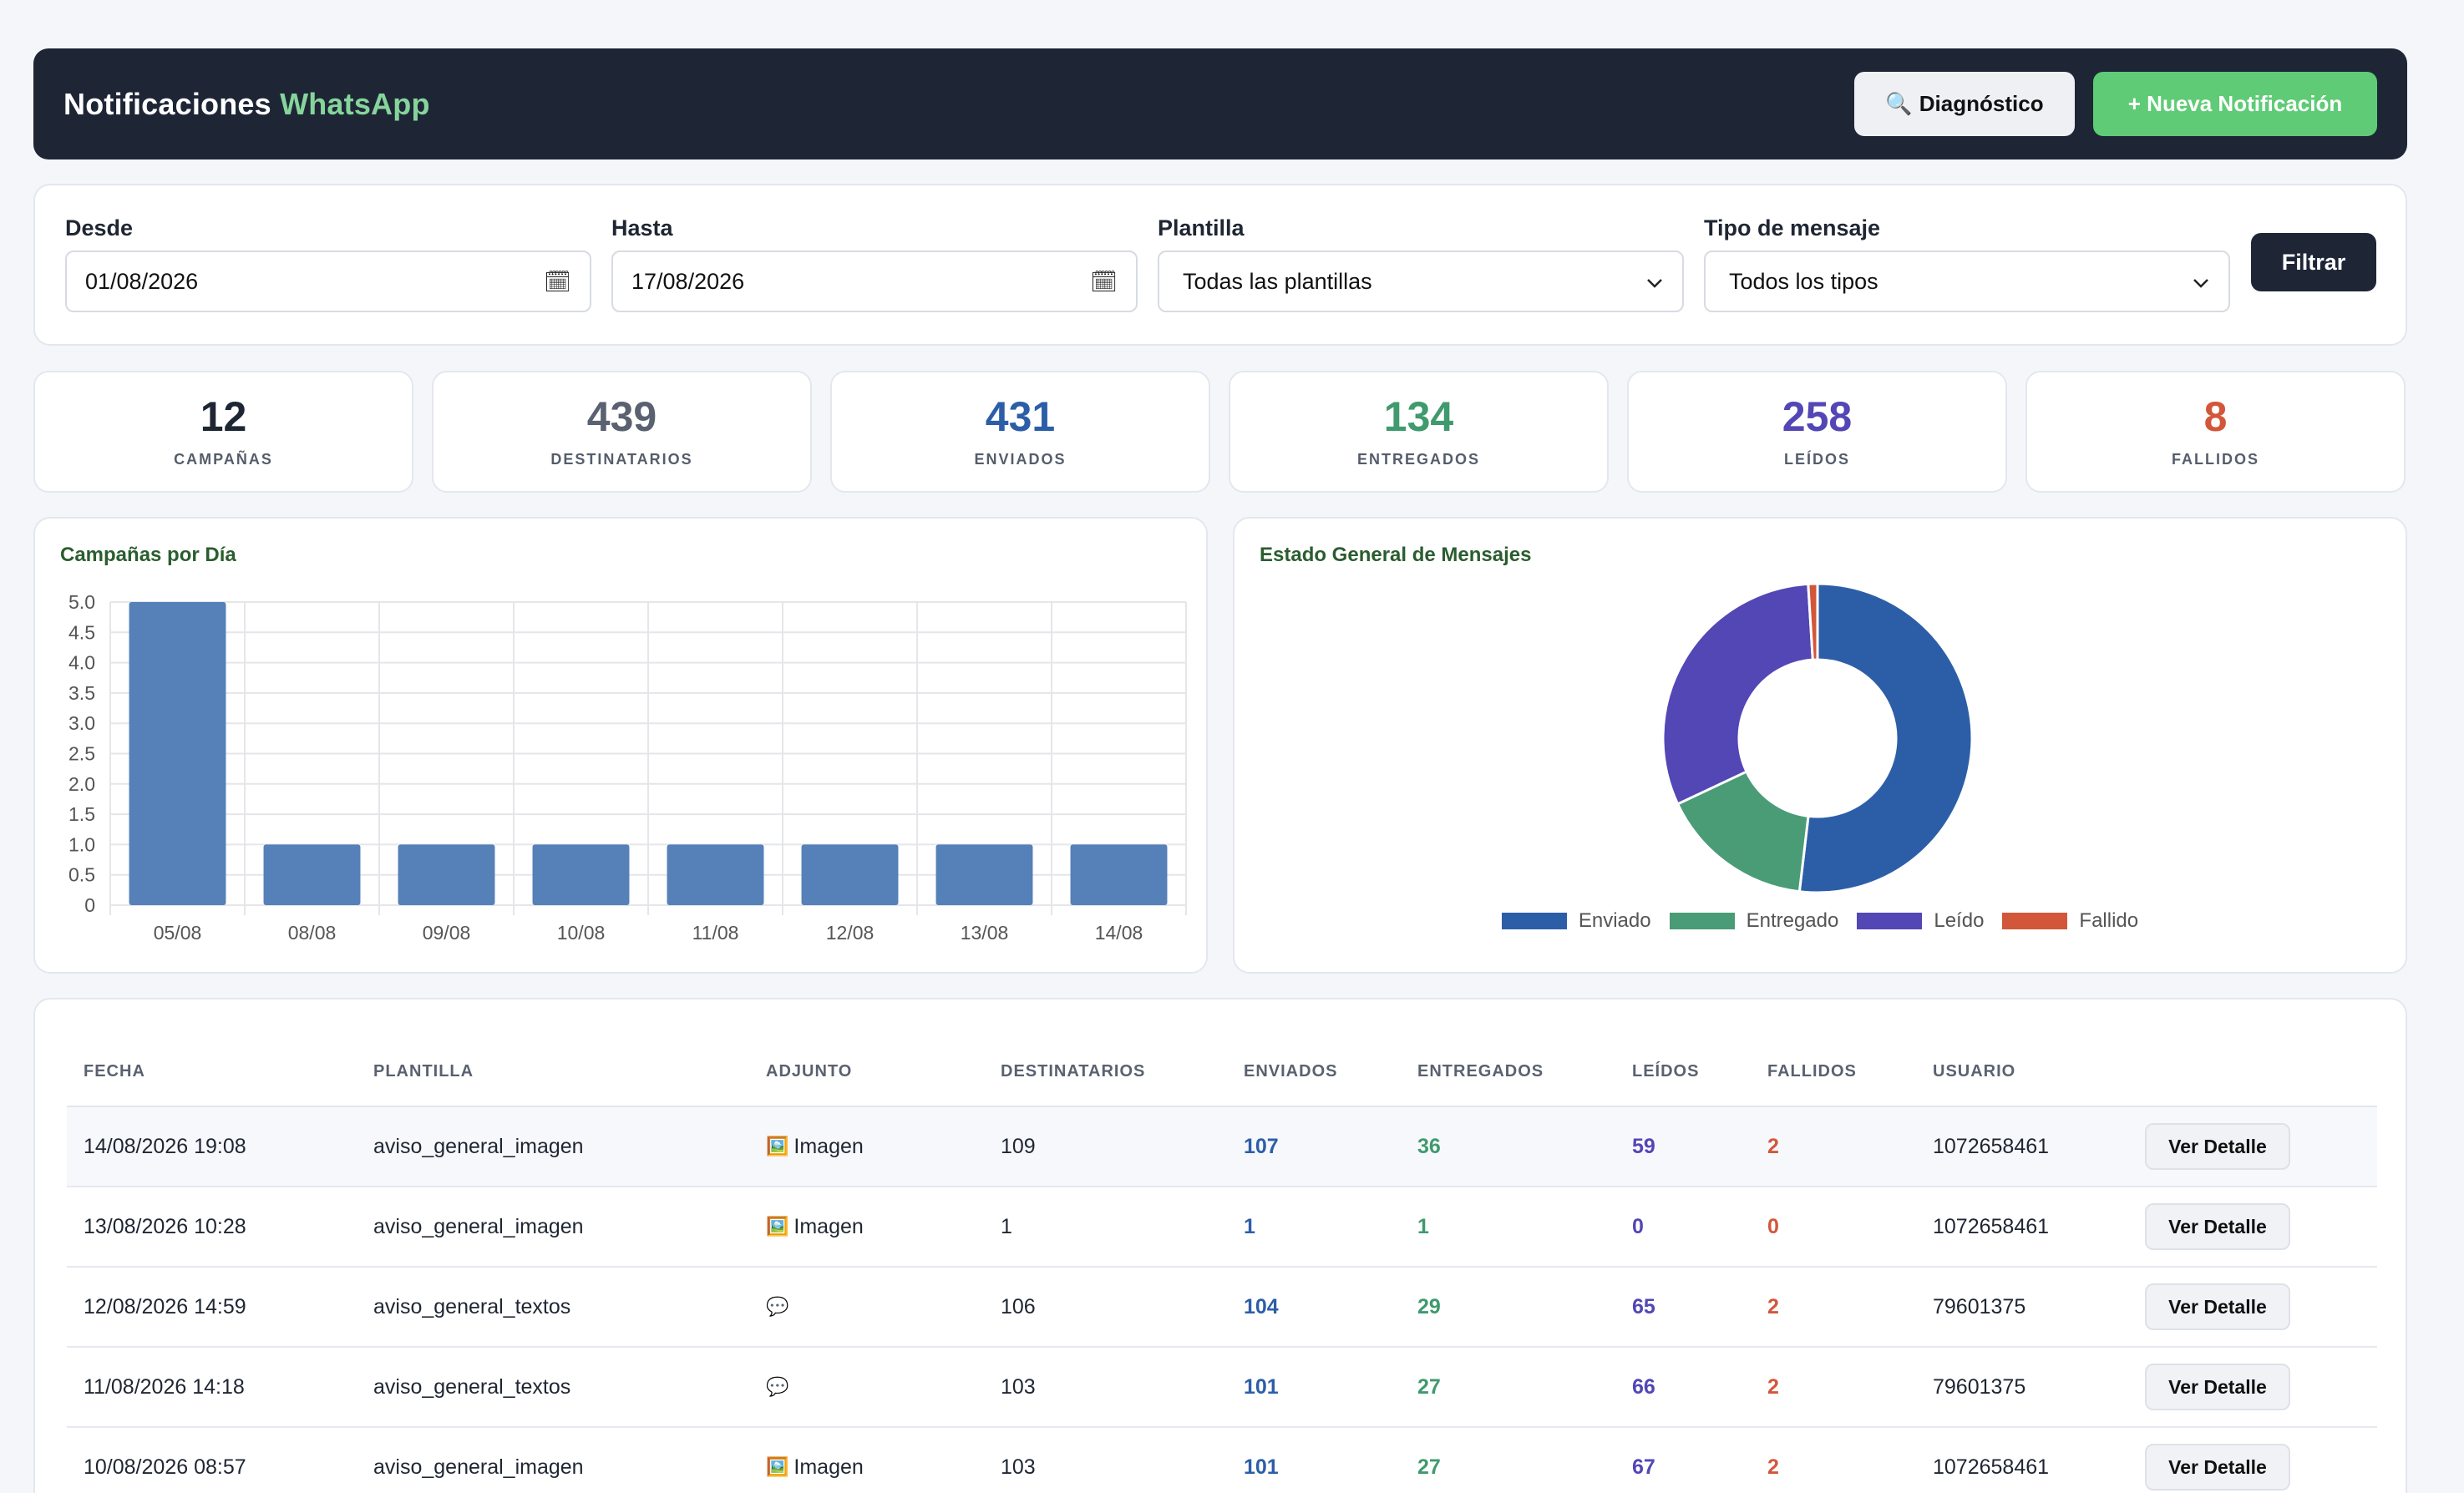  I want to click on y-tick-label: 0, so click(90, 905).